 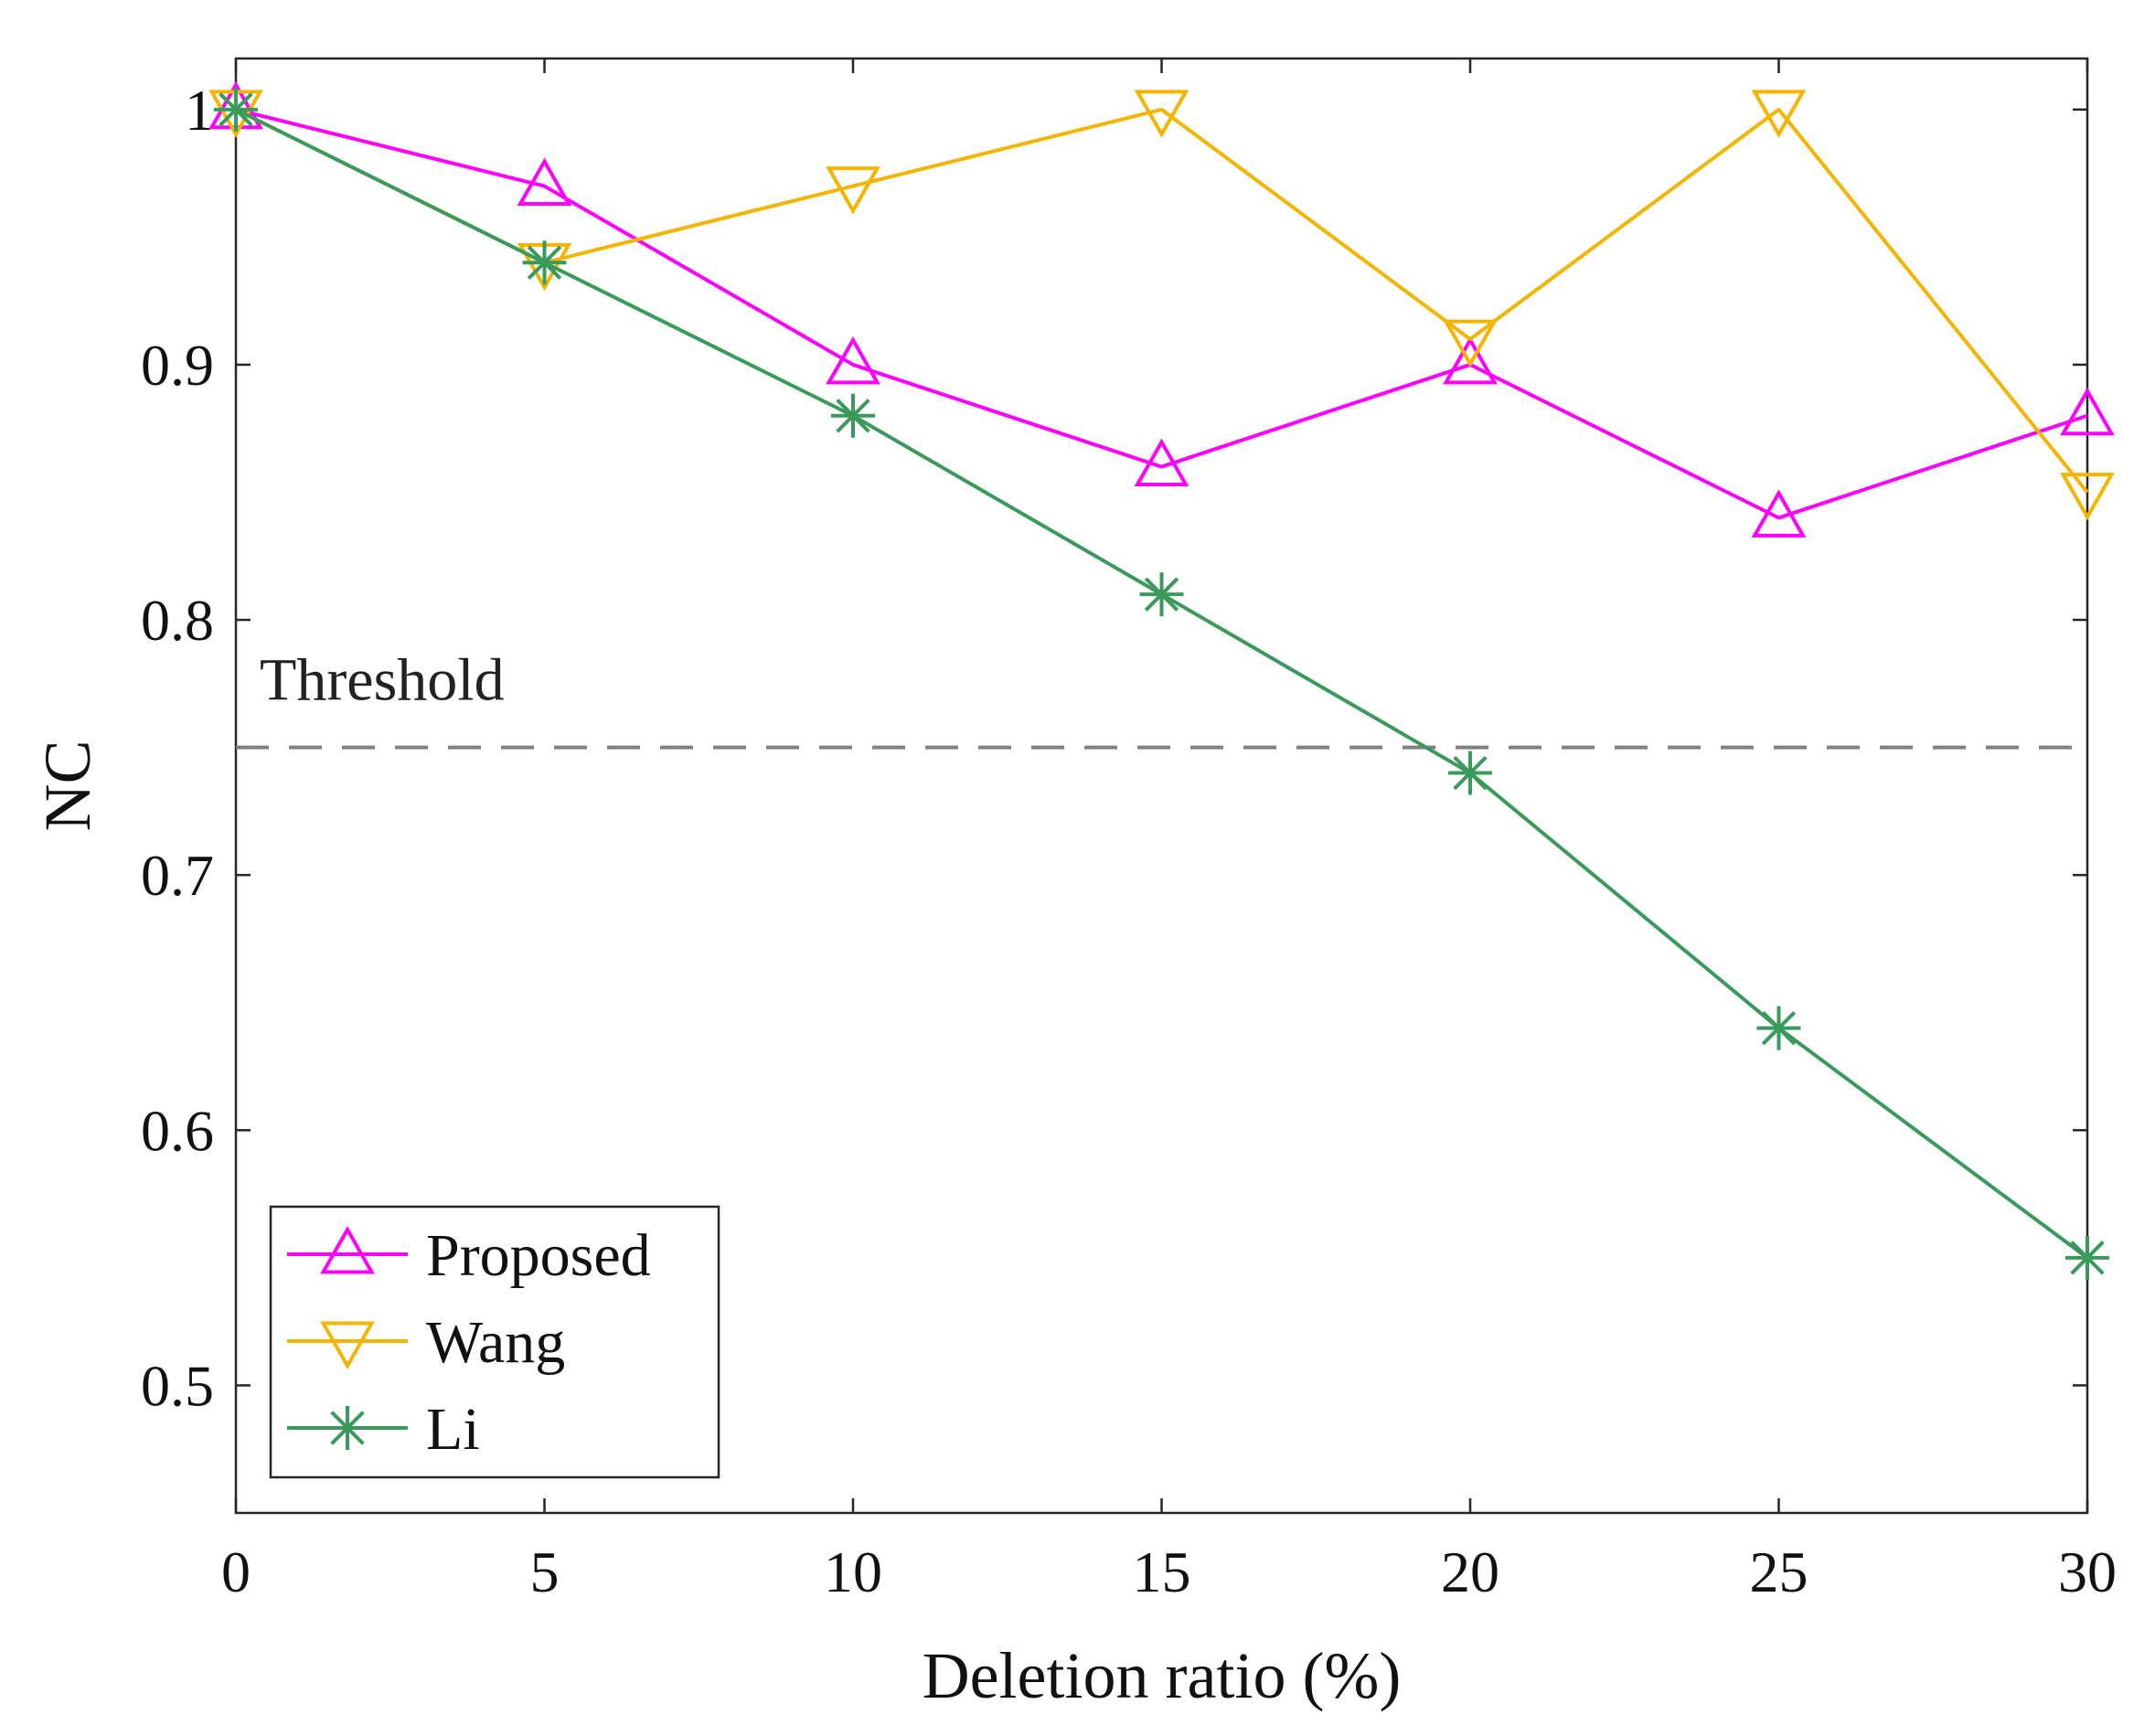 I want to click on x-tick-label: 10, so click(x=853, y=1571).